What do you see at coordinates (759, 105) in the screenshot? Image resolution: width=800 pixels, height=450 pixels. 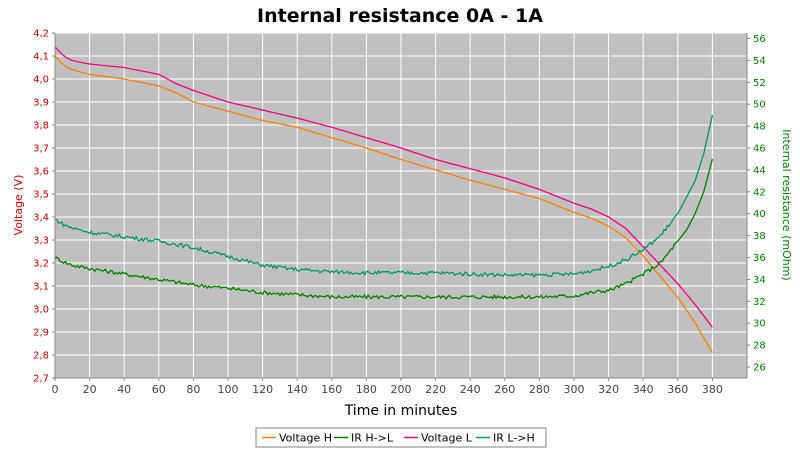 I see `y-right-tick-label: 50` at bounding box center [759, 105].